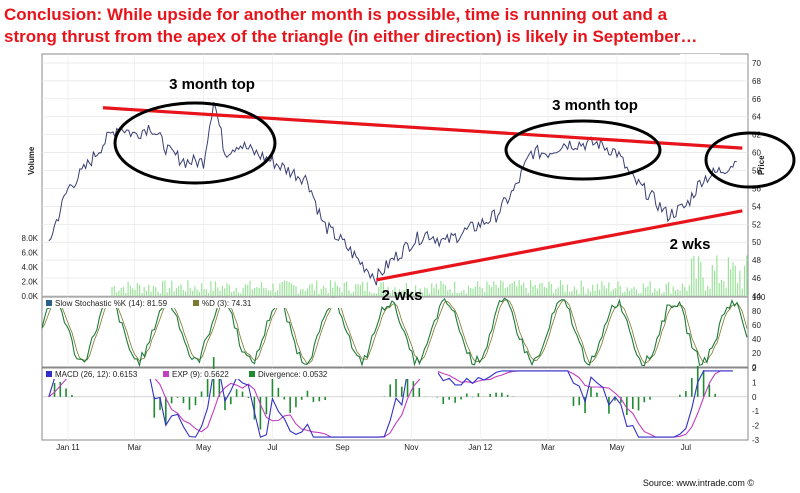 The width and height of the screenshot is (800, 493). I want to click on price-tick-label: 66, so click(756, 99).